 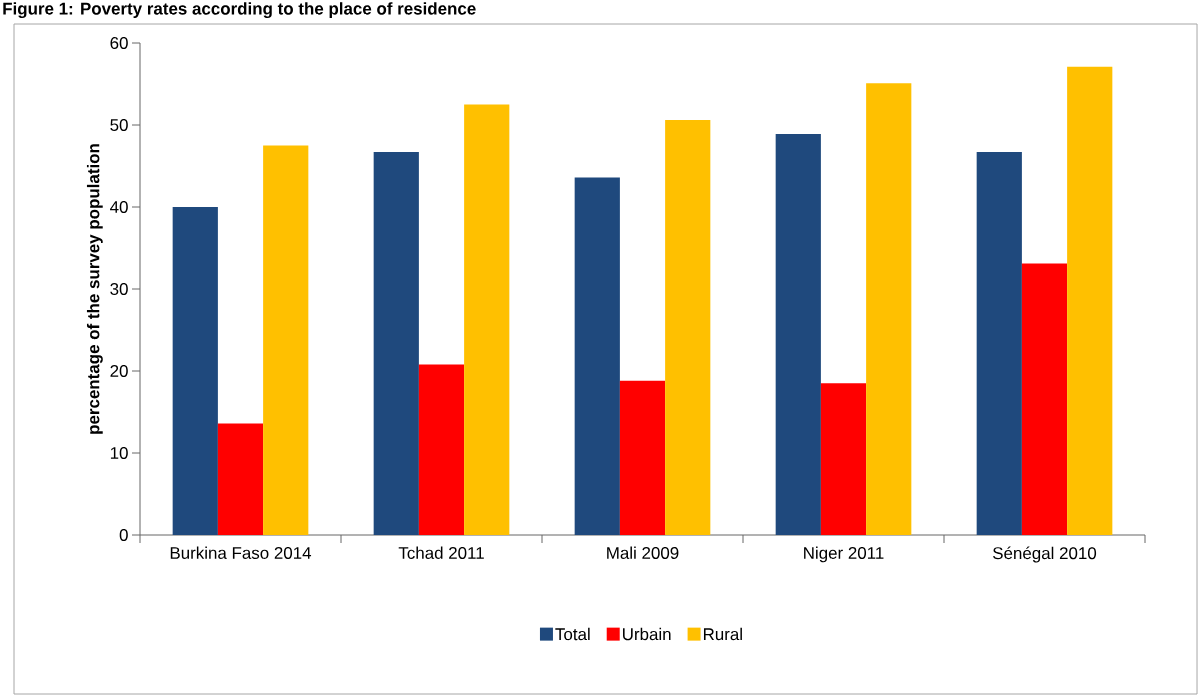 What do you see at coordinates (643, 552) in the screenshot?
I see `x-tick-label: Mali 2009` at bounding box center [643, 552].